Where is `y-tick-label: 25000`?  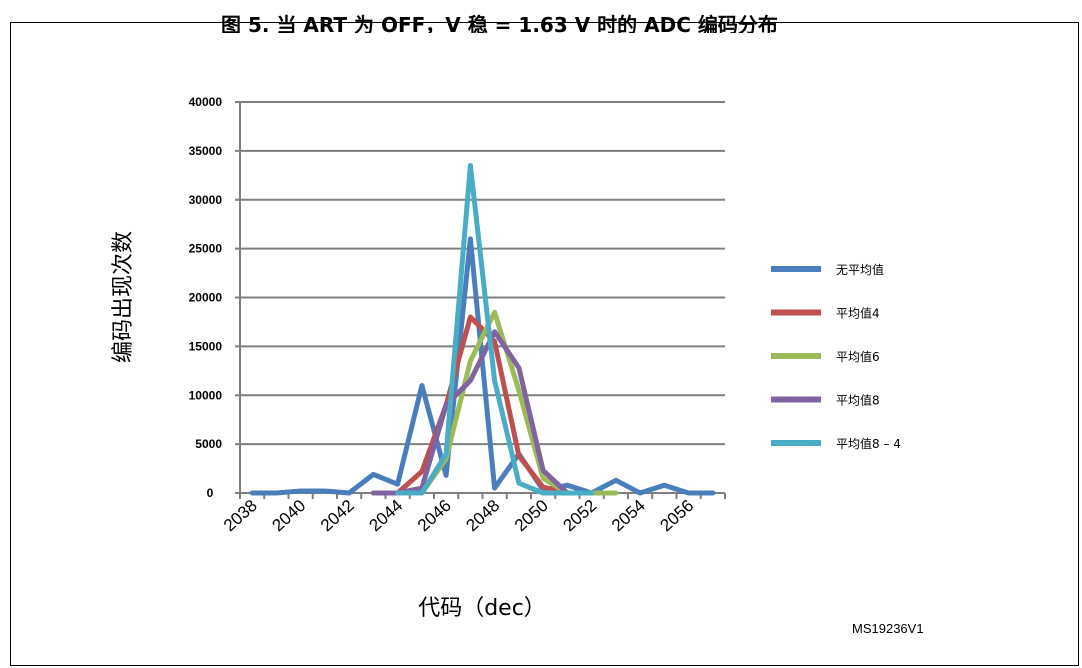
y-tick-label: 25000 is located at coordinates (206, 249).